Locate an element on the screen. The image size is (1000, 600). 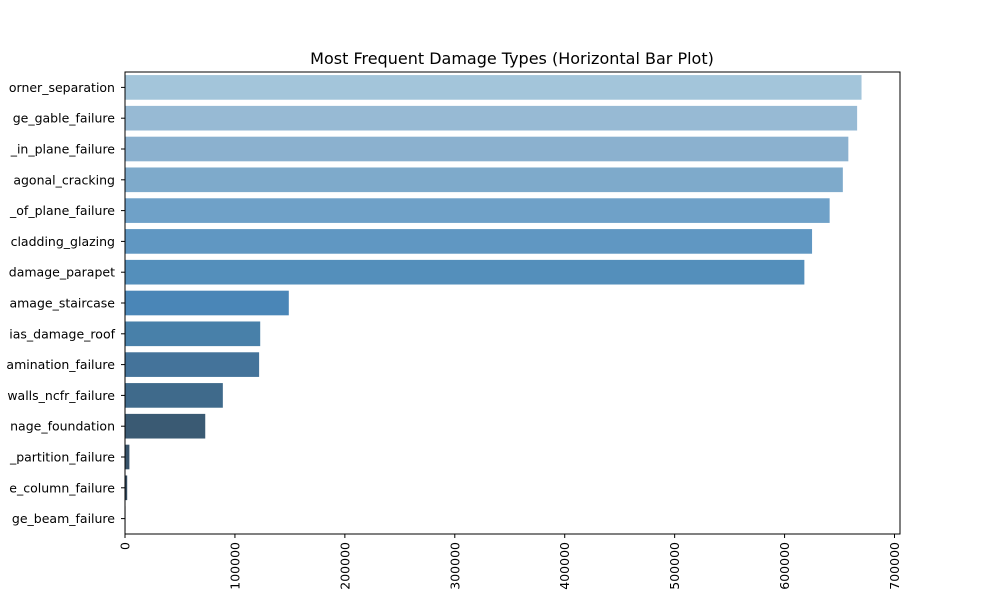
x-tick-label: 400000 is located at coordinates (564, 566).